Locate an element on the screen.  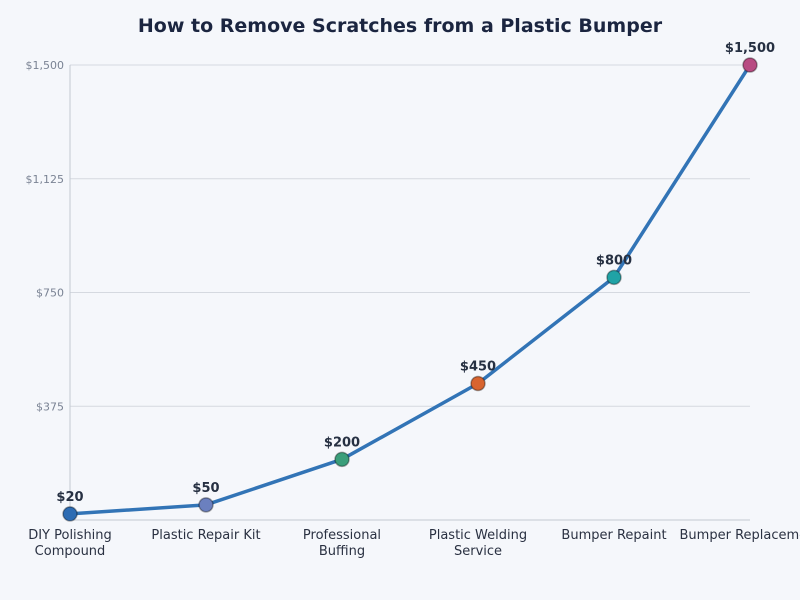
data-label: $20 is located at coordinates (69, 497).